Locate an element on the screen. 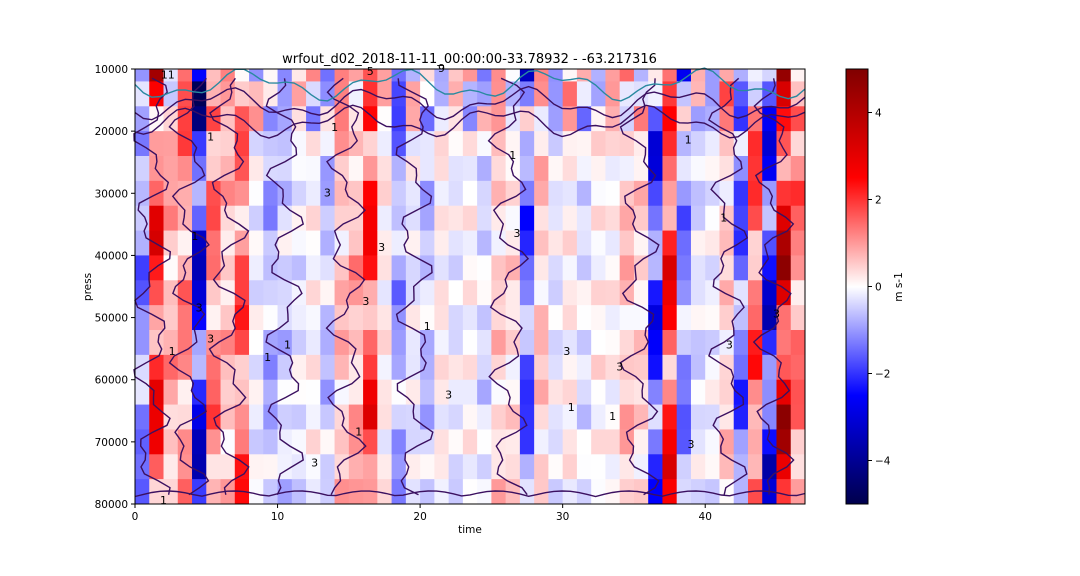  colorbar-ticks: −4 −2 0 2 4 is located at coordinates (879, 288).